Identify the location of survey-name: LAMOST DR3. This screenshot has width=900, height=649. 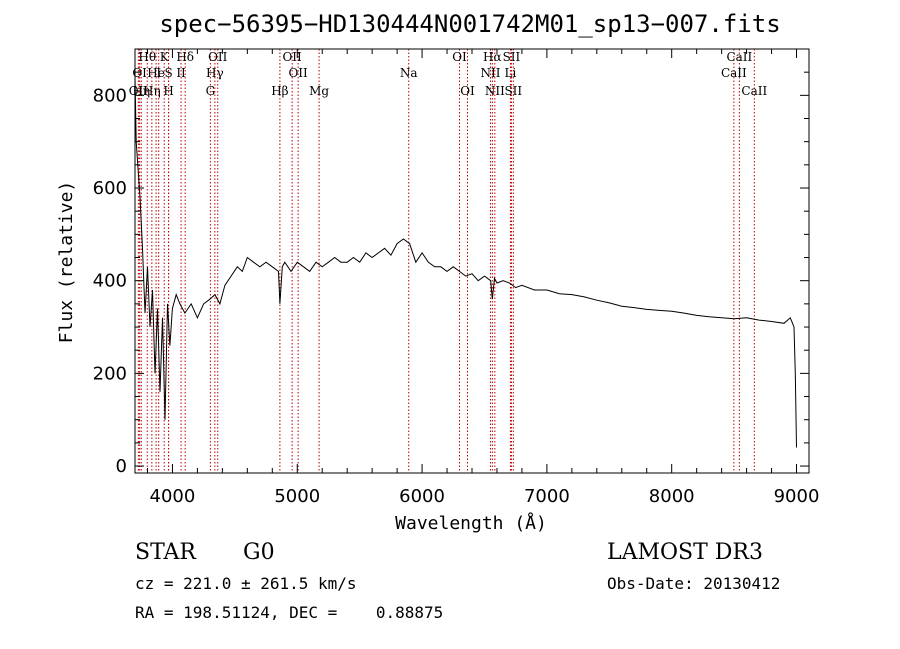
(685, 552).